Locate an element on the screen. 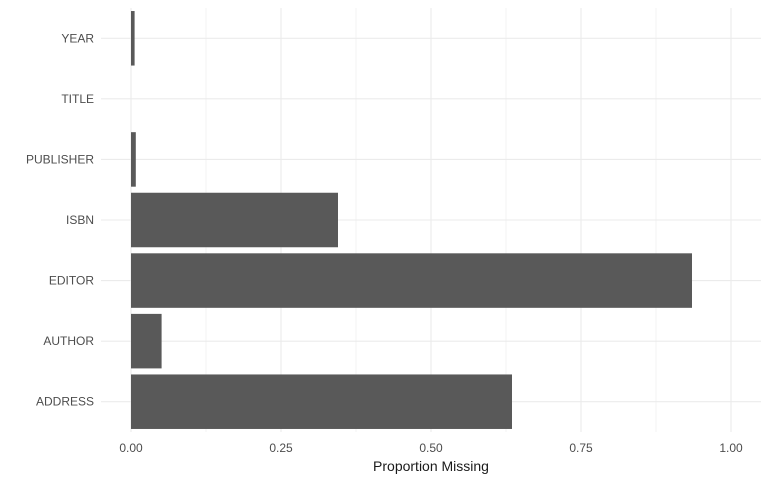  x-tick-label: 0.00 is located at coordinates (131, 448).